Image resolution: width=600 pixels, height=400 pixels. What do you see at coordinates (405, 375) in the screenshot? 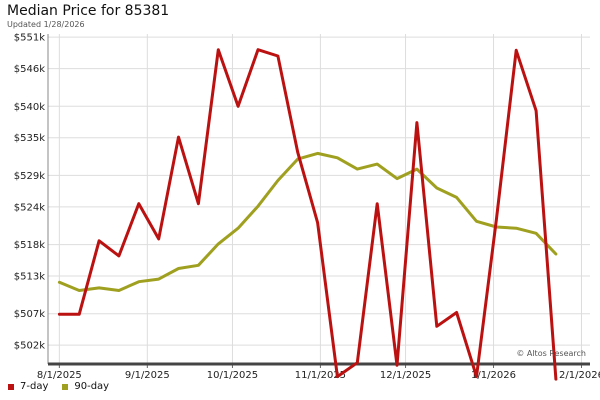
I see `x-tick-label: 12/1/2025` at bounding box center [405, 375].